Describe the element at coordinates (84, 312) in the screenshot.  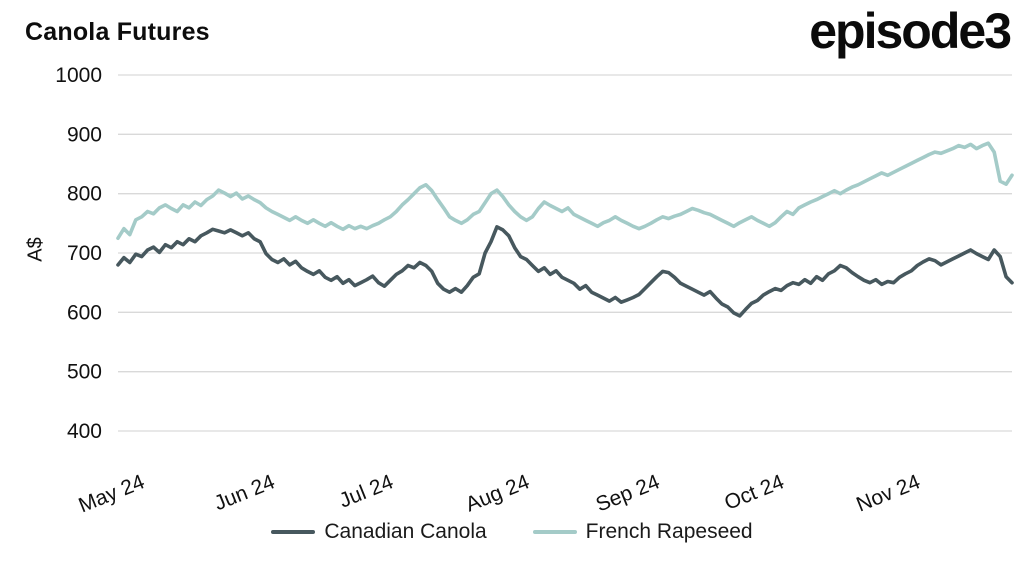
I see `y-tick-label: 600` at that location.